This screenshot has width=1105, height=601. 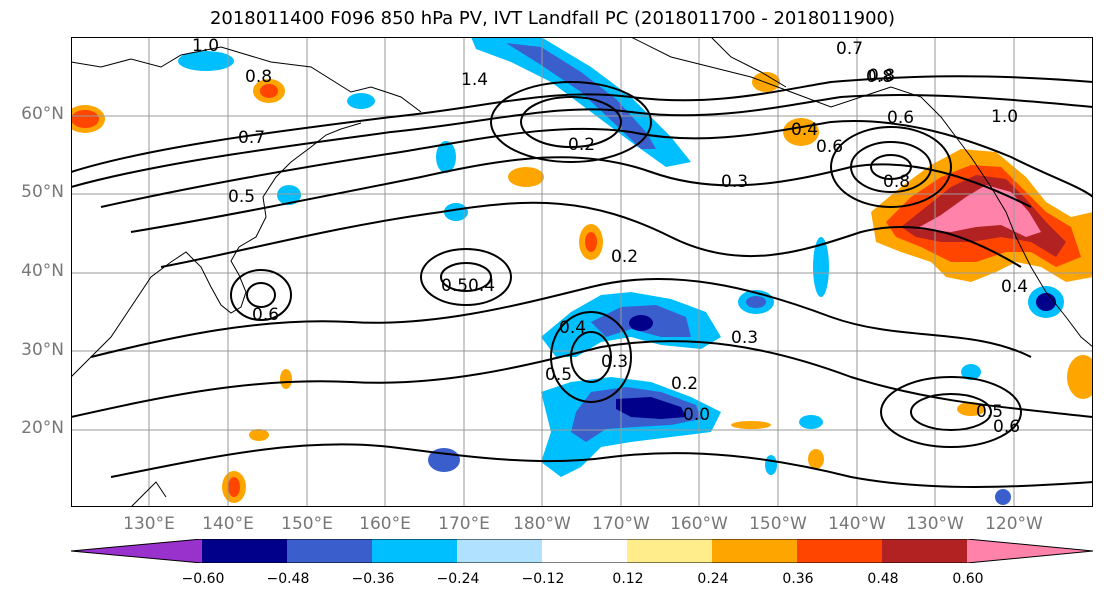 I want to click on contour-ring-170e, so click(x=466, y=277).